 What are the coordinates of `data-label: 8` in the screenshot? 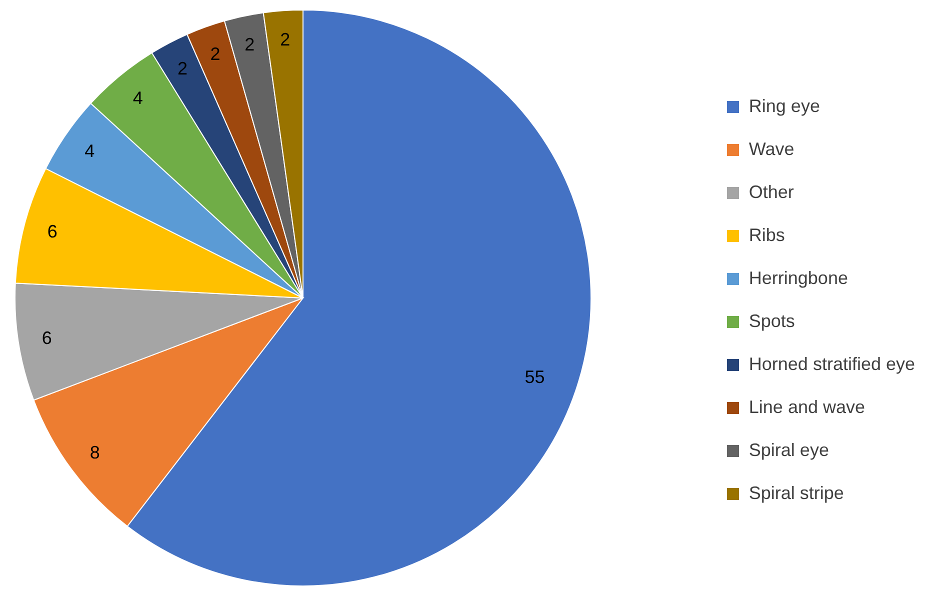 It's located at (95, 452).